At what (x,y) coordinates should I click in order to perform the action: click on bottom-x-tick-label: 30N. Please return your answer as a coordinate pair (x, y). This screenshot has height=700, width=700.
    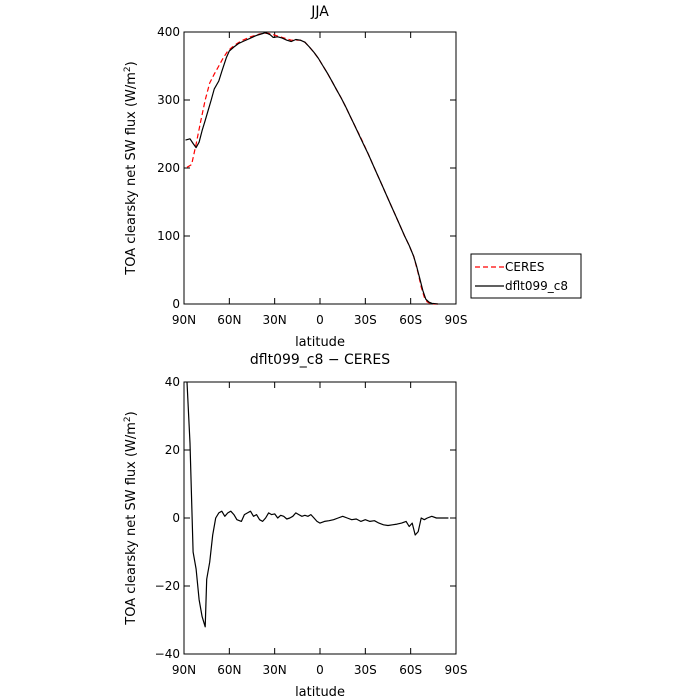
    Looking at the image, I should click on (275, 670).